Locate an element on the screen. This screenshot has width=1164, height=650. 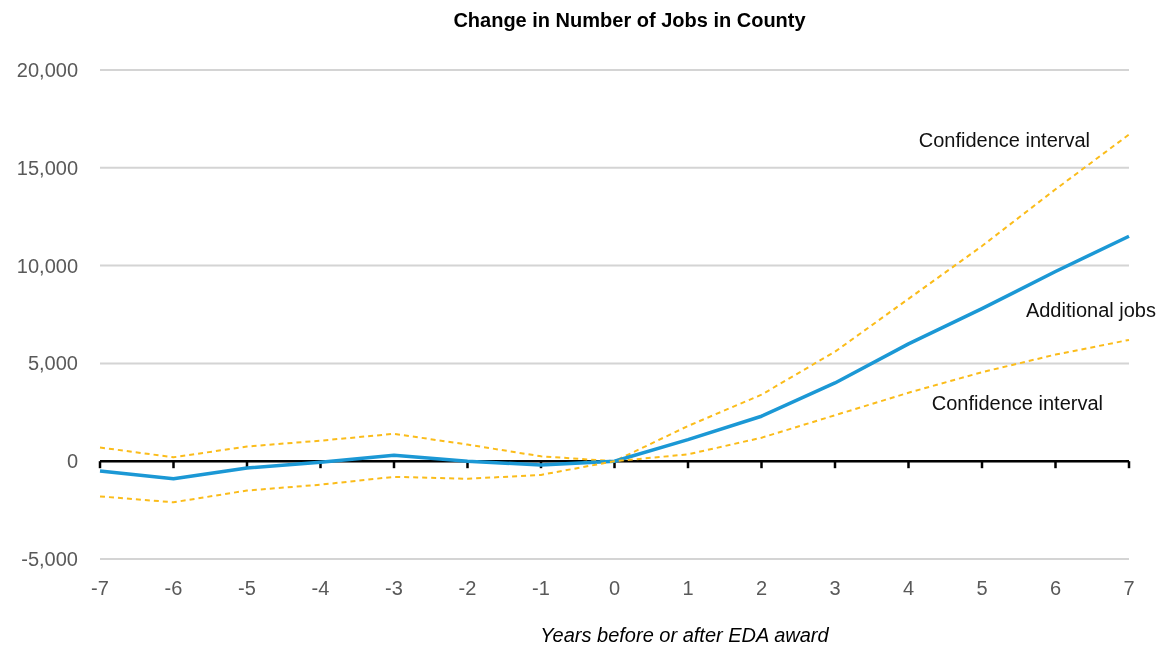
x-tick-label: -1 is located at coordinates (541, 588).